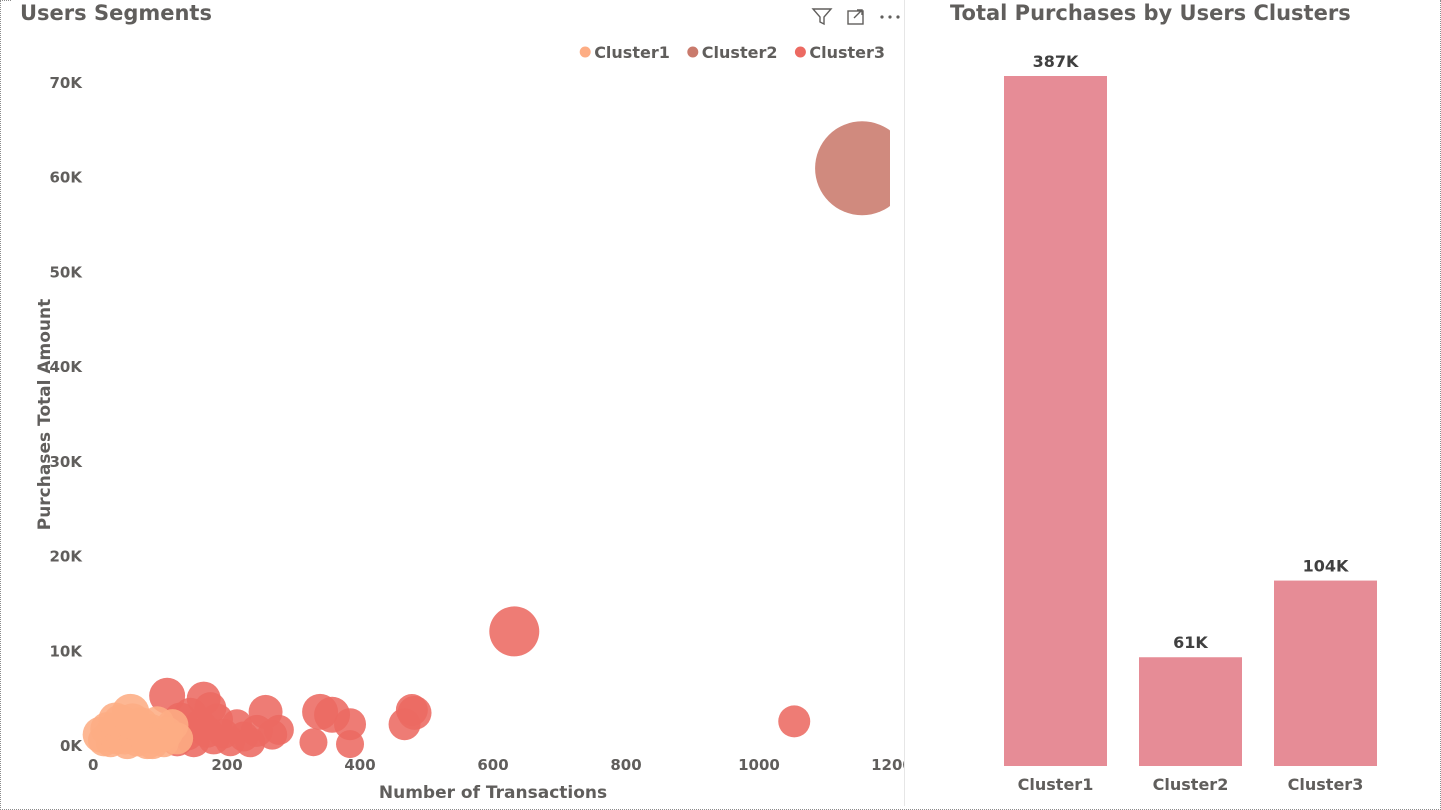 The image size is (1441, 810). I want to click on legend-marker-cluster1, so click(585, 52).